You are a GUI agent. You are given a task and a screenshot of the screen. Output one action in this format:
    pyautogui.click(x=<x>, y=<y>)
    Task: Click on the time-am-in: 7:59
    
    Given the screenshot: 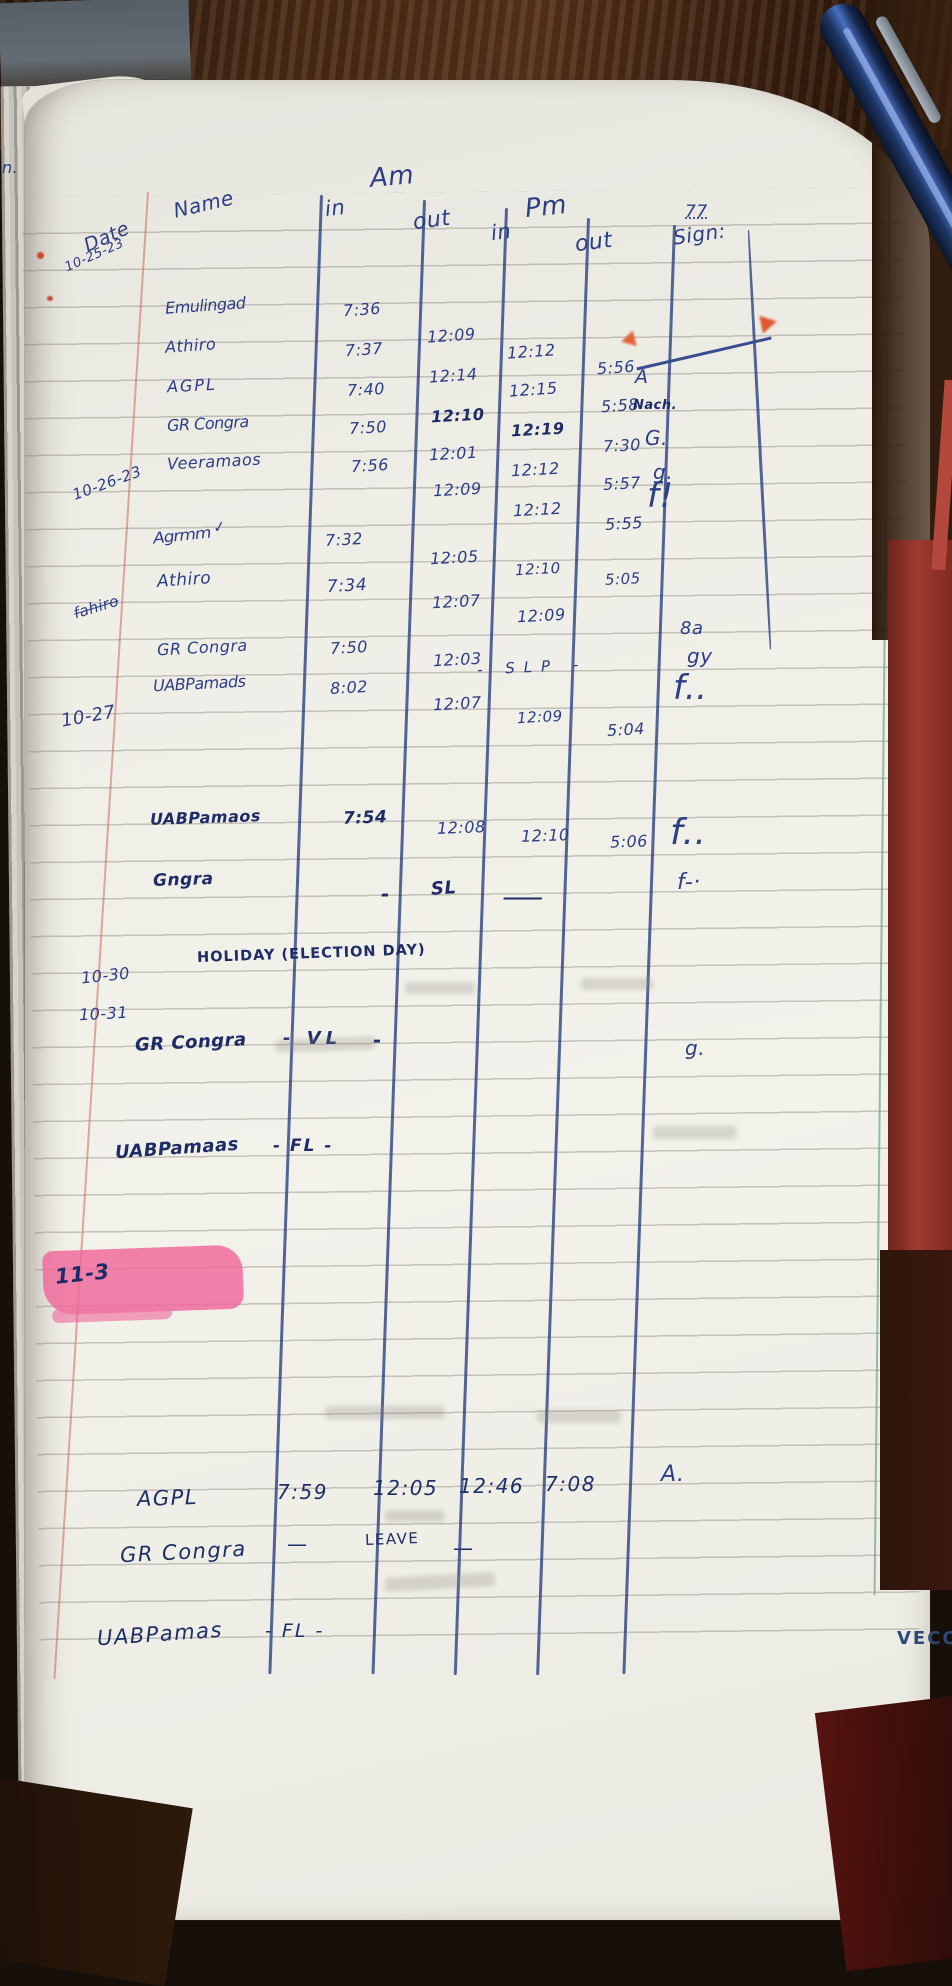 What is the action you would take?
    pyautogui.click(x=302, y=1492)
    